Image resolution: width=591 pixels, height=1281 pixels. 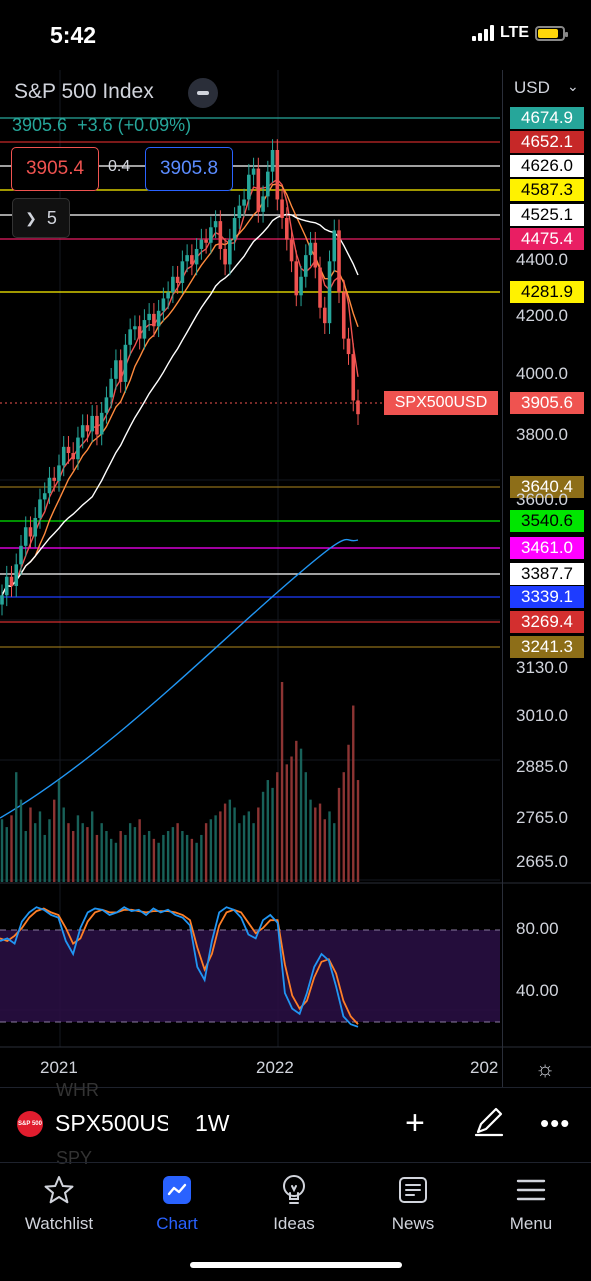 What do you see at coordinates (547, 292) in the screenshot?
I see `price-level-label: 4281.9` at bounding box center [547, 292].